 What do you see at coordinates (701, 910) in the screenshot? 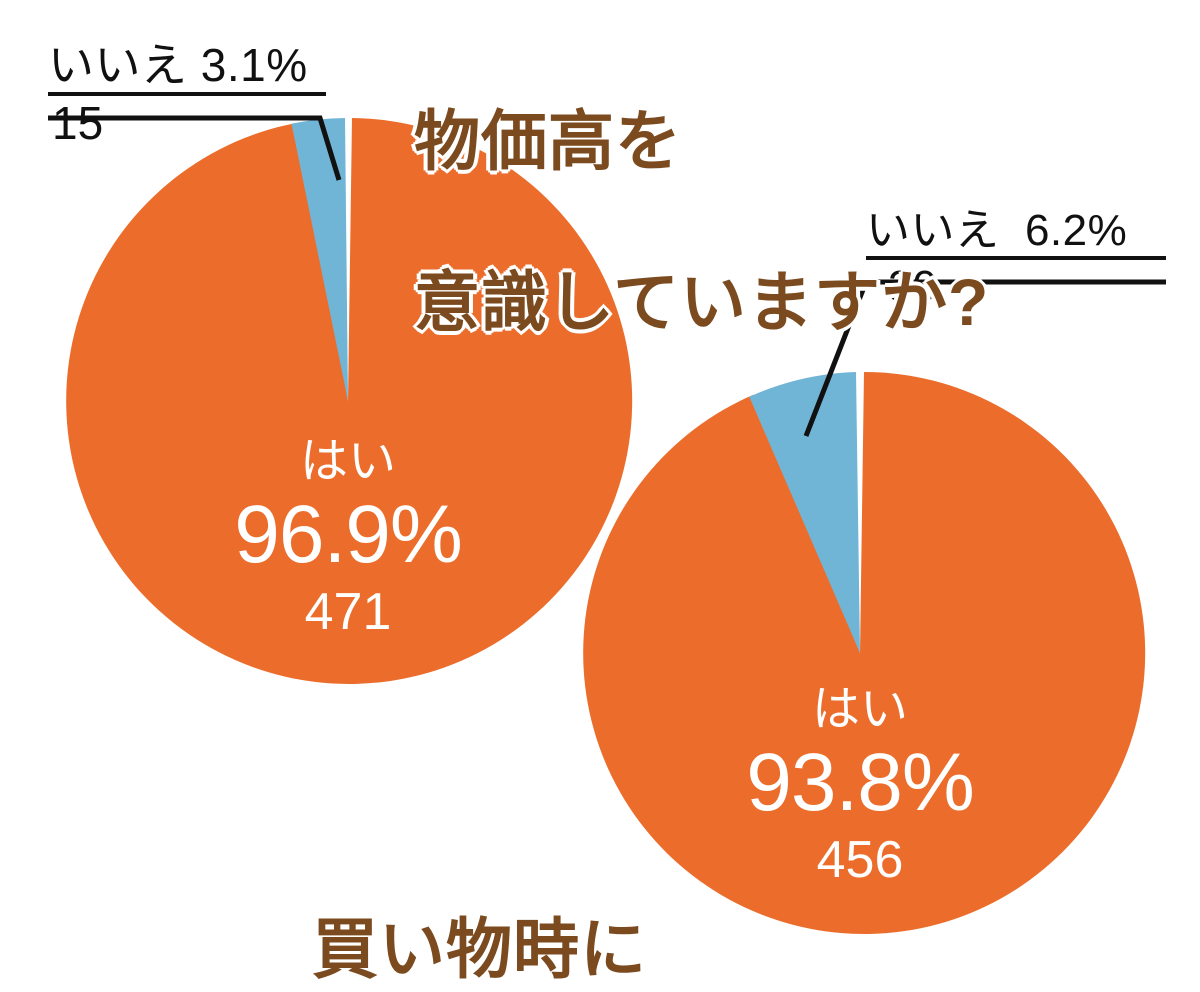
I see `chart2-title: 買い物時に ポイントを意識しますか?` at bounding box center [701, 910].